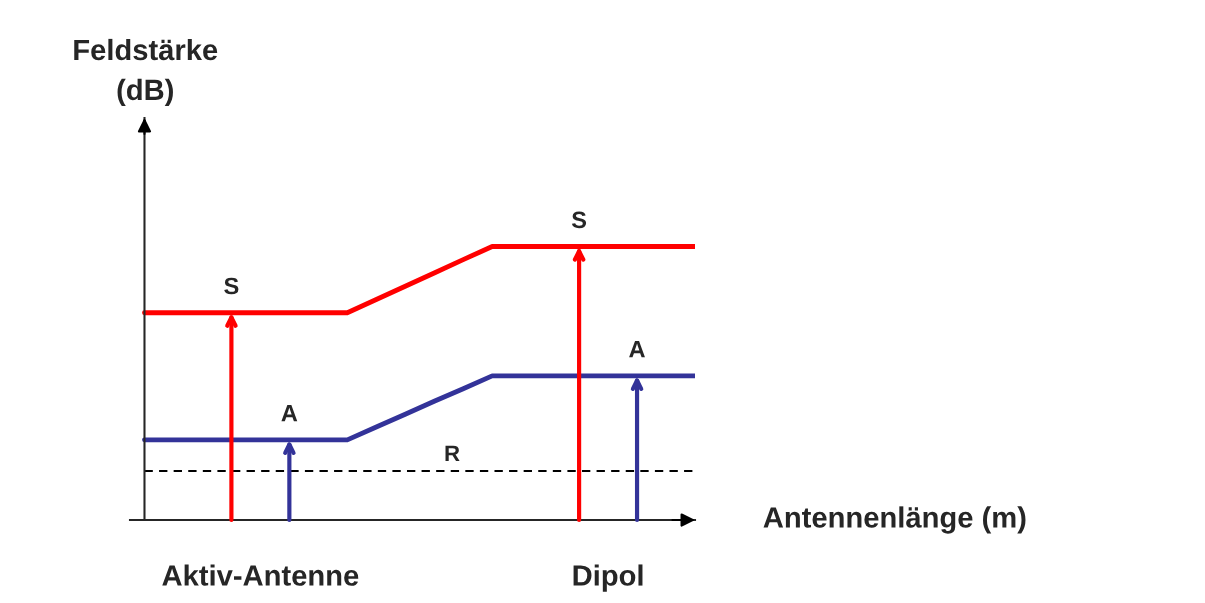  Describe the element at coordinates (146, 72) in the screenshot. I see `y-axis-title: Feldstärke (dB)` at that location.